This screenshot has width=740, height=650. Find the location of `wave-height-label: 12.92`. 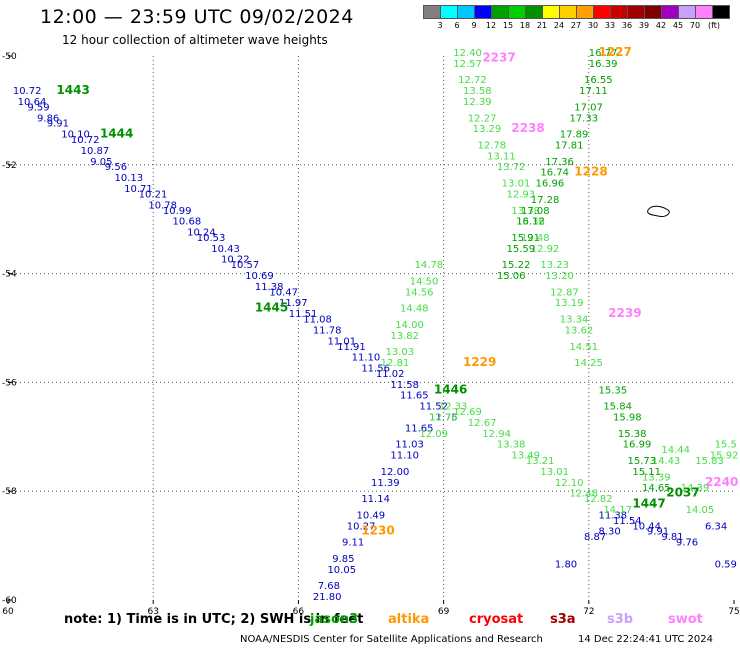

wave-height-label: 12.92 is located at coordinates (545, 249).